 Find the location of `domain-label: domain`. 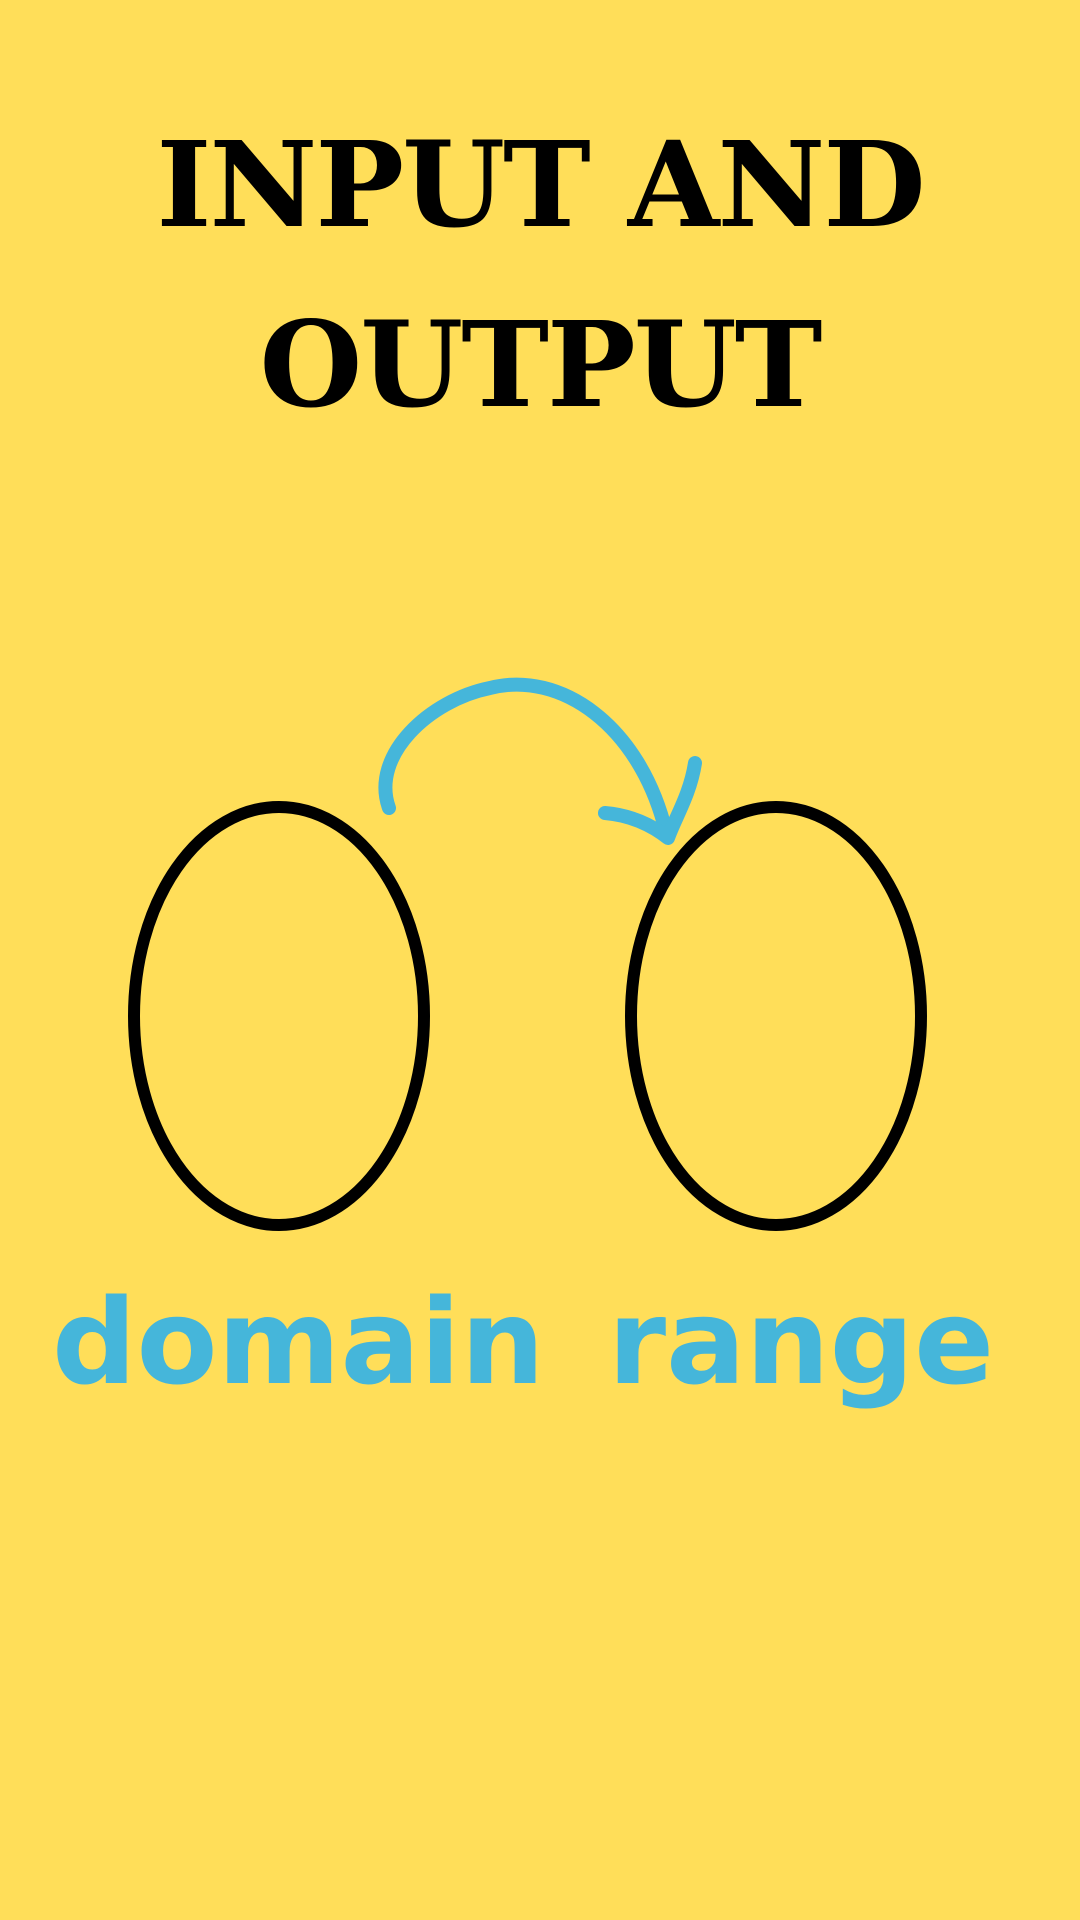

domain-label: domain is located at coordinates (282, 1342).